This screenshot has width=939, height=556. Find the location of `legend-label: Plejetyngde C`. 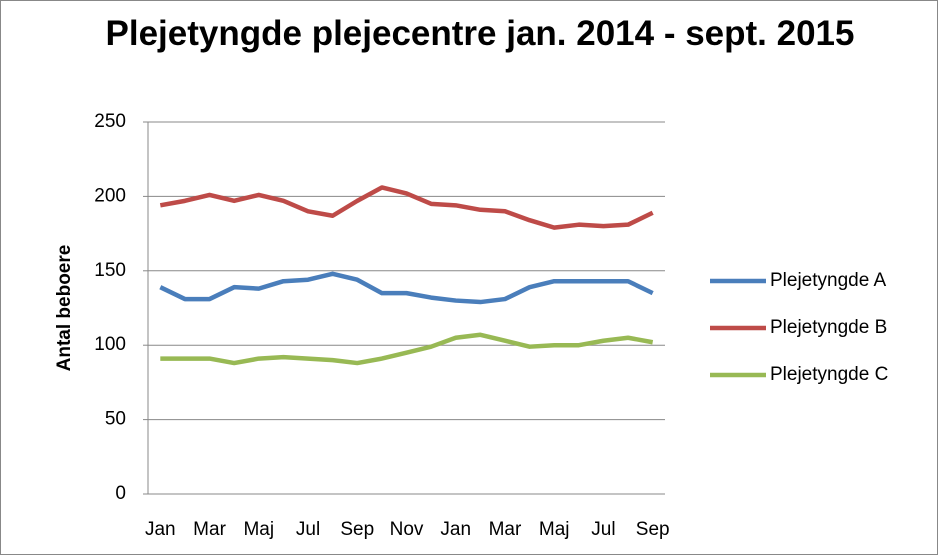

legend-label: Plejetyngde C is located at coordinates (829, 374).